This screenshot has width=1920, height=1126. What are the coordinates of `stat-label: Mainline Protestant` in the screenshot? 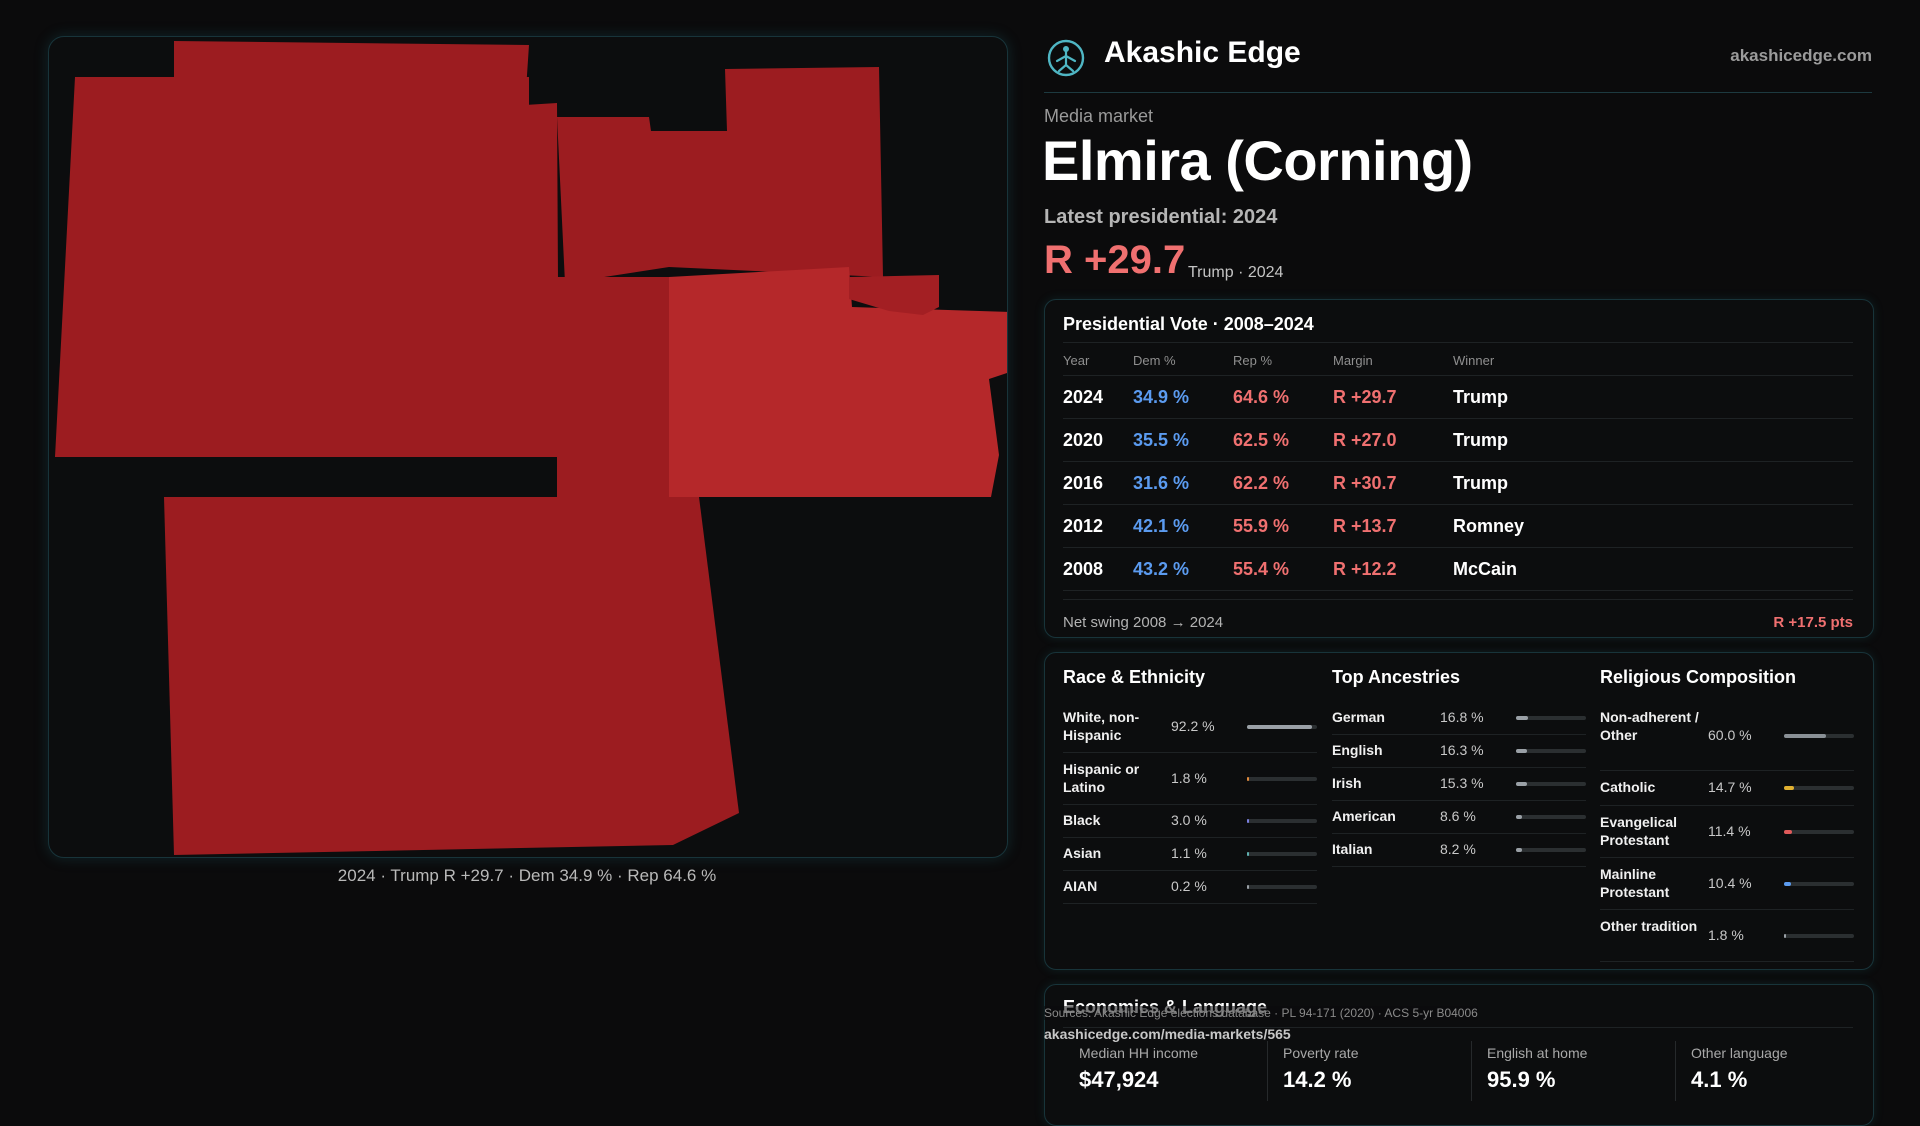 It's located at (1635, 882).